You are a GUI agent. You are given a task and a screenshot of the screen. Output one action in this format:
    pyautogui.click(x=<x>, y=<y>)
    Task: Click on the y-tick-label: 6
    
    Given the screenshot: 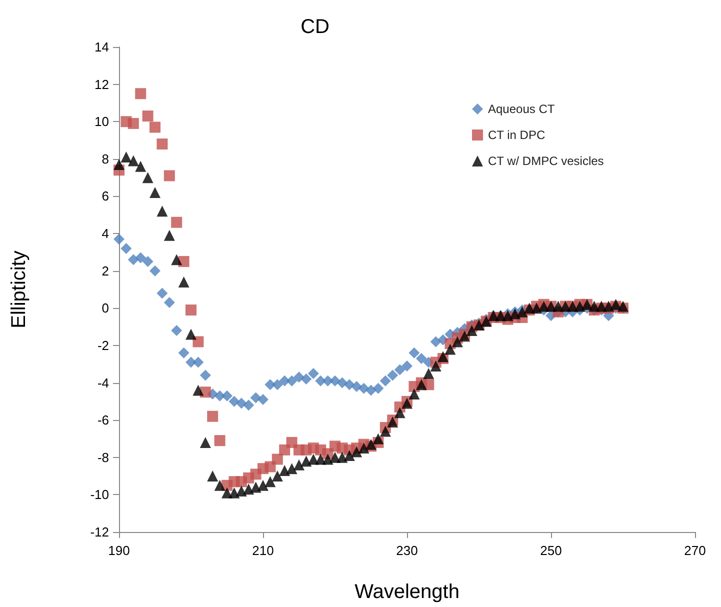 What is the action you would take?
    pyautogui.click(x=105, y=196)
    